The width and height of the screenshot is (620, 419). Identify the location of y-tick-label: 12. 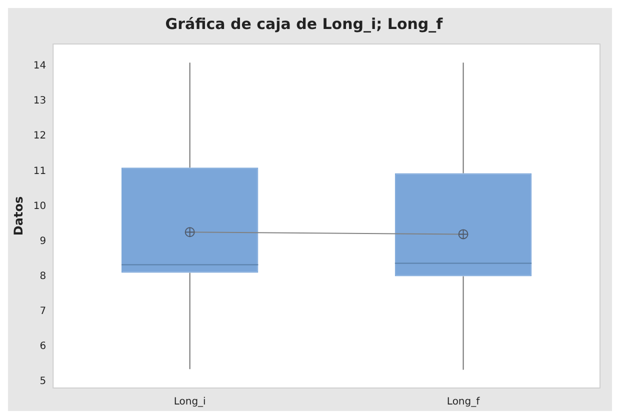
(39, 136).